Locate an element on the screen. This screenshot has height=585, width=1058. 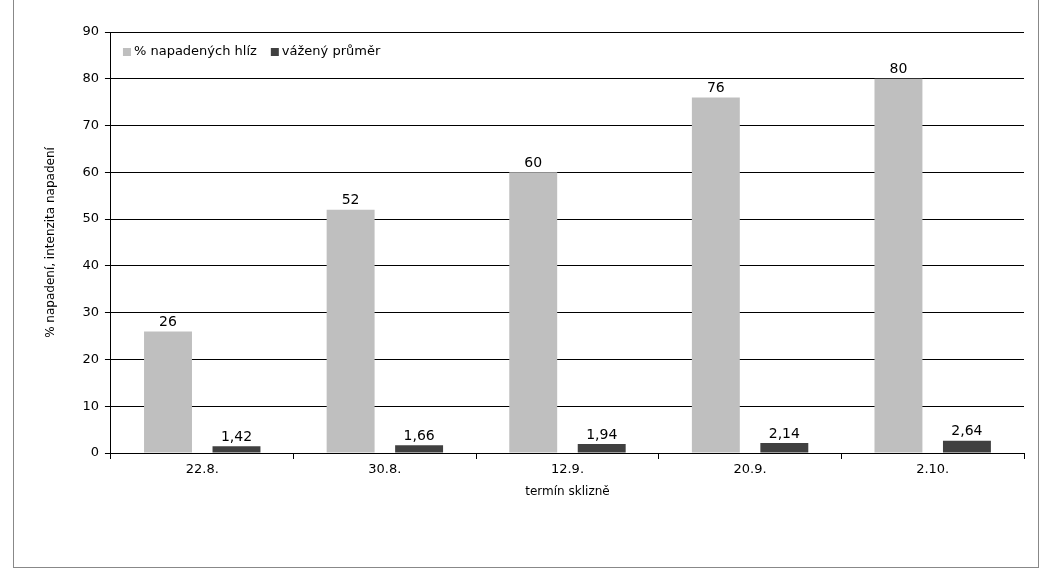
data-label: 76 is located at coordinates (715, 87).